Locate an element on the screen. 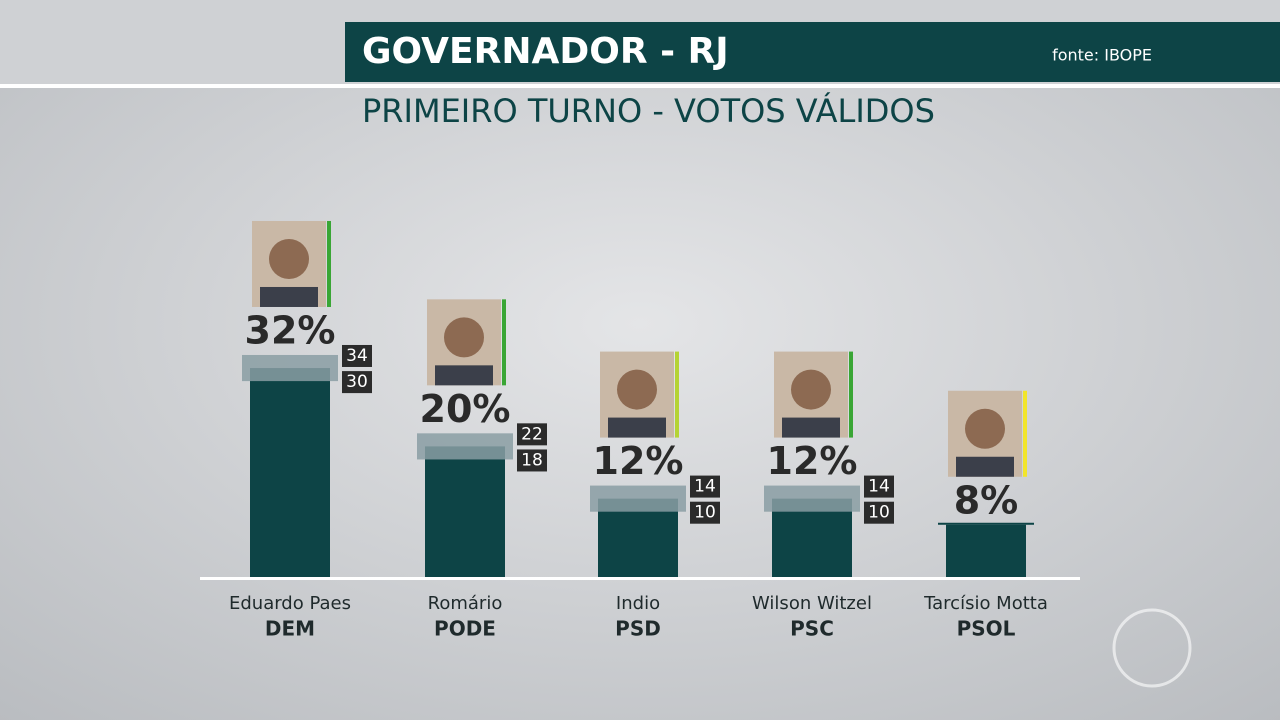 This screenshot has height=720, width=1280. party-name: DEM is located at coordinates (290, 629).